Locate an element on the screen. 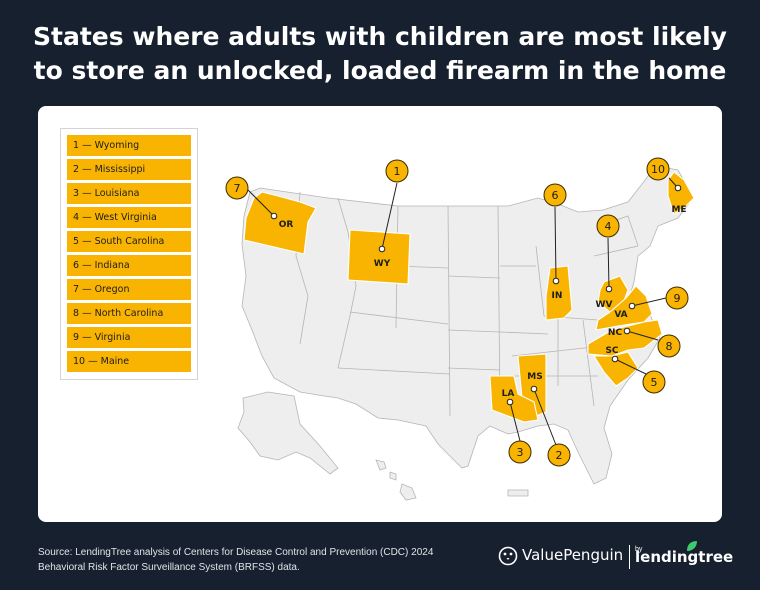 The height and width of the screenshot is (590, 760). state-label-in: IN is located at coordinates (557, 296).